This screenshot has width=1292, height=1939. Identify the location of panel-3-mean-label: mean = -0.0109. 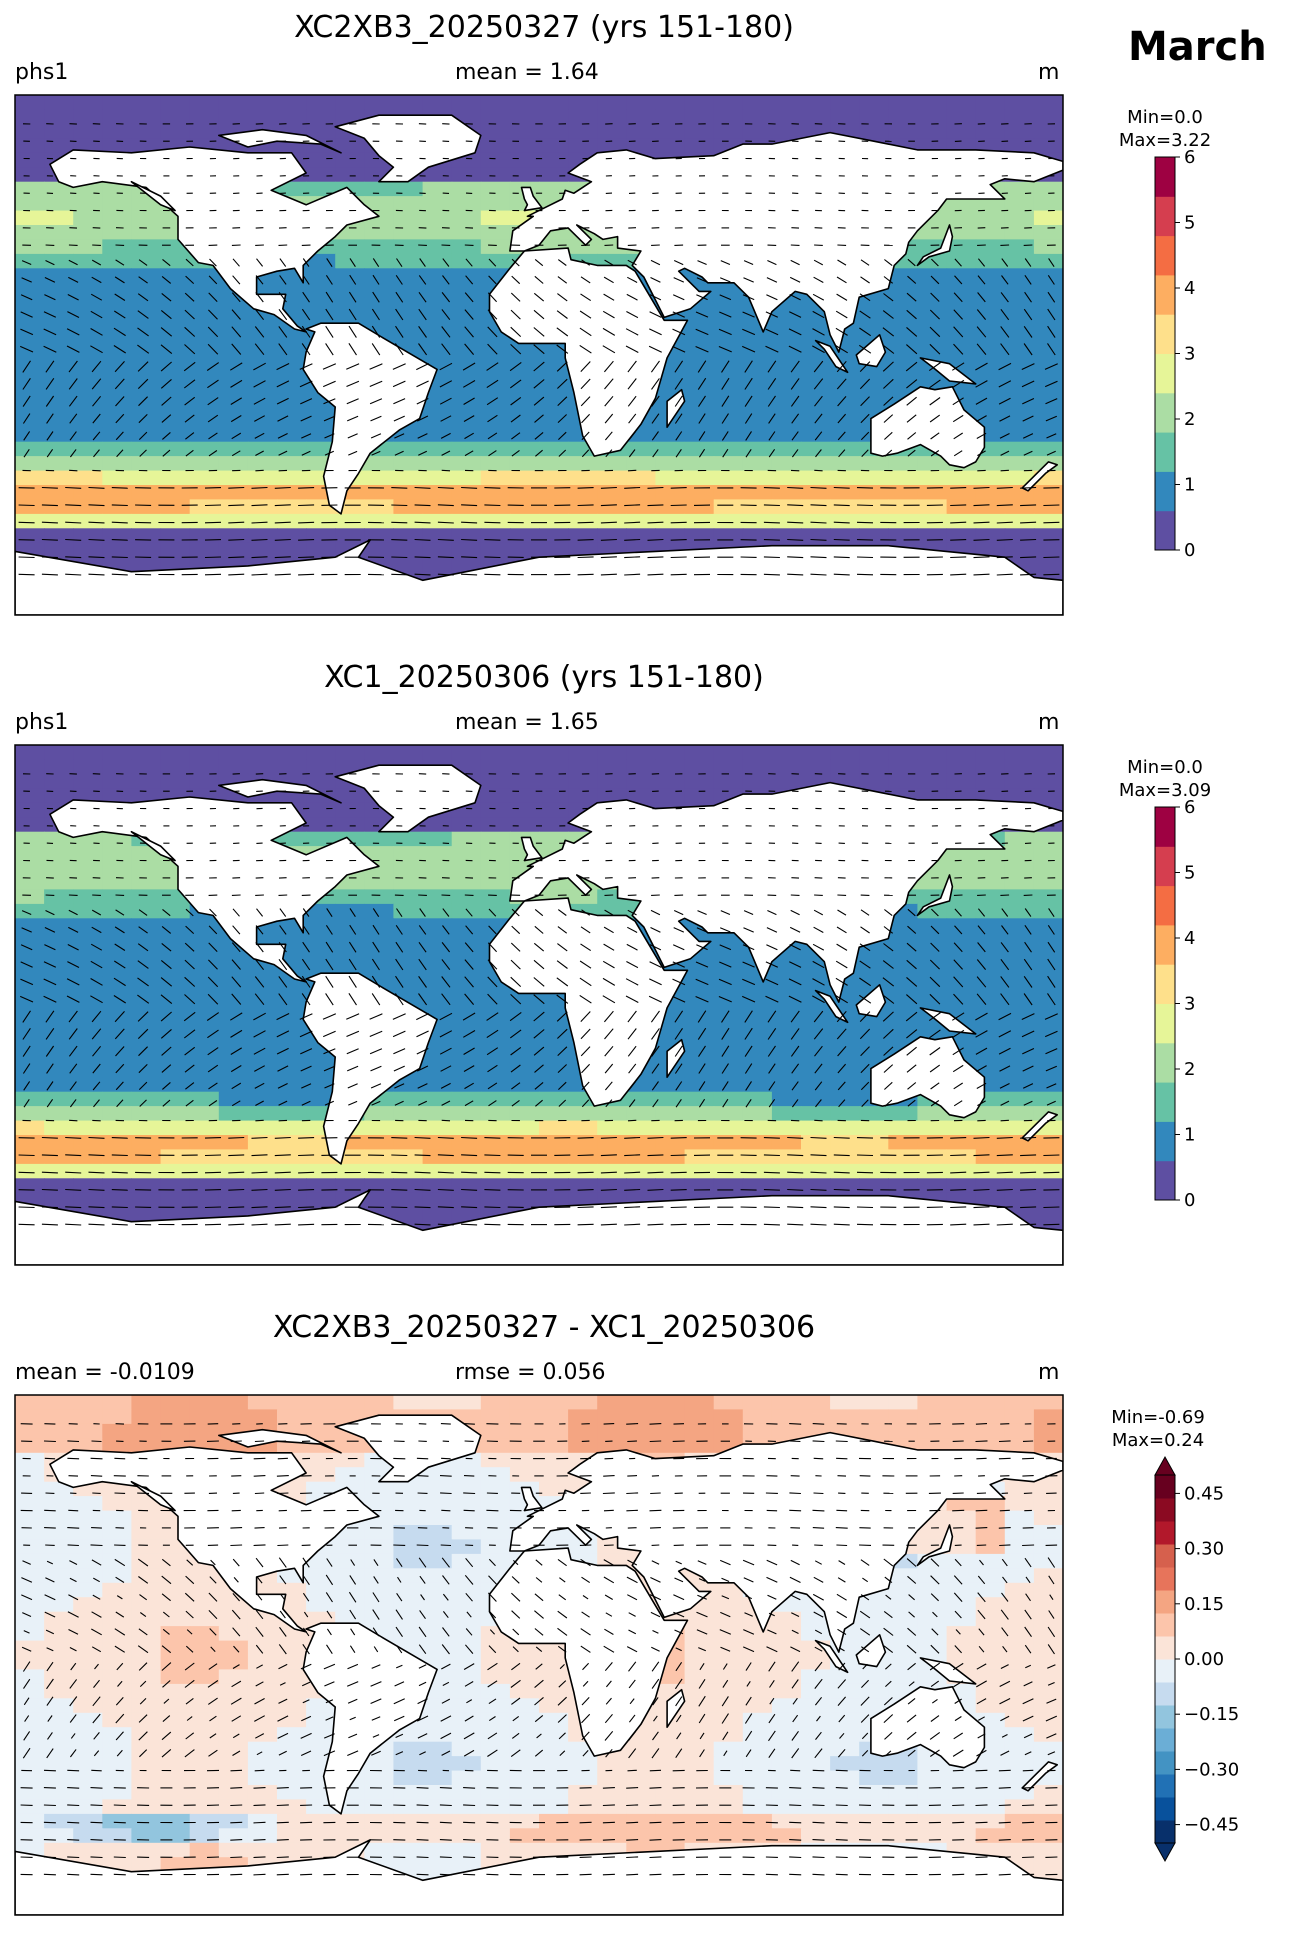
(105, 1372).